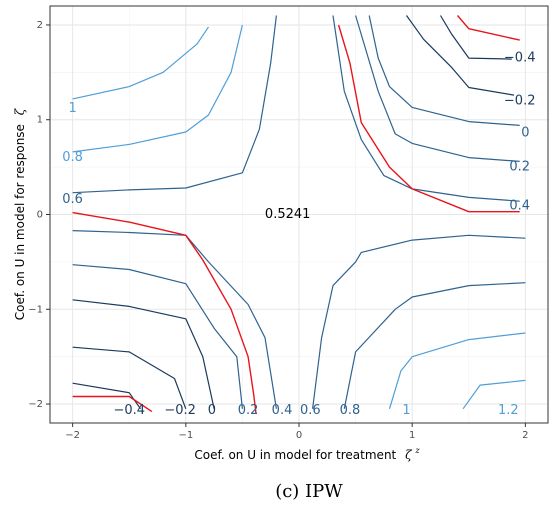 This screenshot has height=517, width=553. I want to click on y-tick-label: 0, so click(40, 215).